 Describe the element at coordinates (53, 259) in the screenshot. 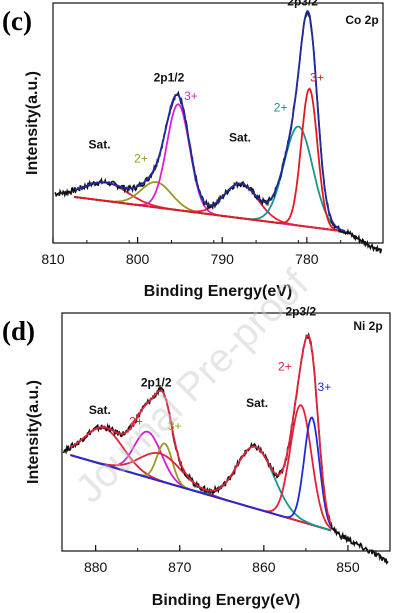

I see `x-tick-label: 810` at that location.